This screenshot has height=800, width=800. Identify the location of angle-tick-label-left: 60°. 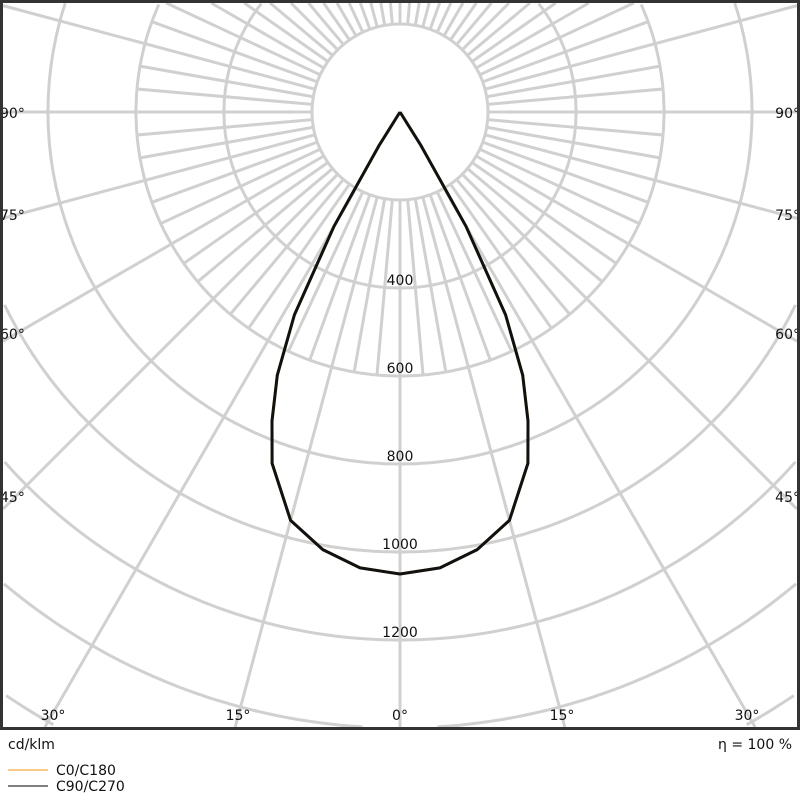
(12, 335).